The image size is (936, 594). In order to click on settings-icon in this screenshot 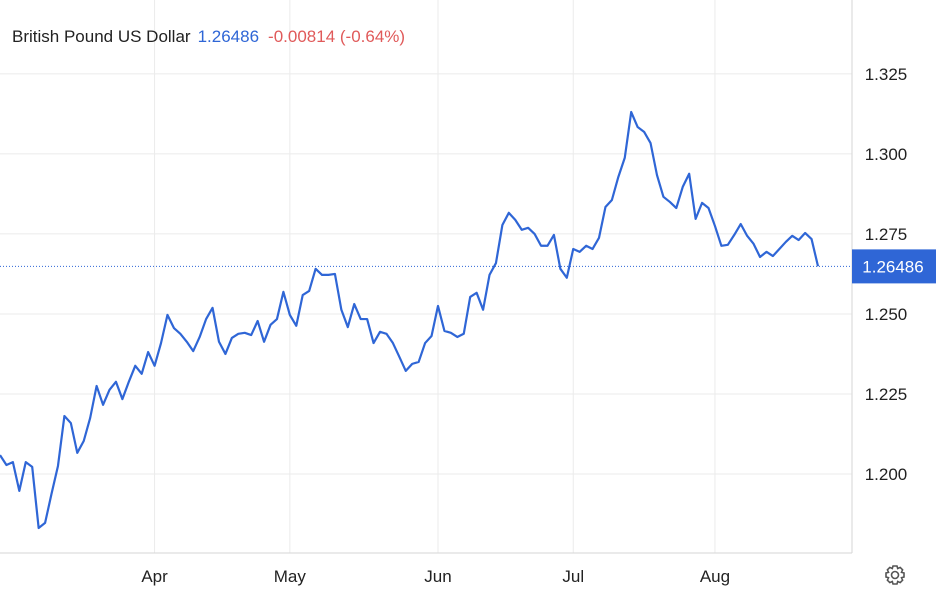, I will do `click(895, 575)`.